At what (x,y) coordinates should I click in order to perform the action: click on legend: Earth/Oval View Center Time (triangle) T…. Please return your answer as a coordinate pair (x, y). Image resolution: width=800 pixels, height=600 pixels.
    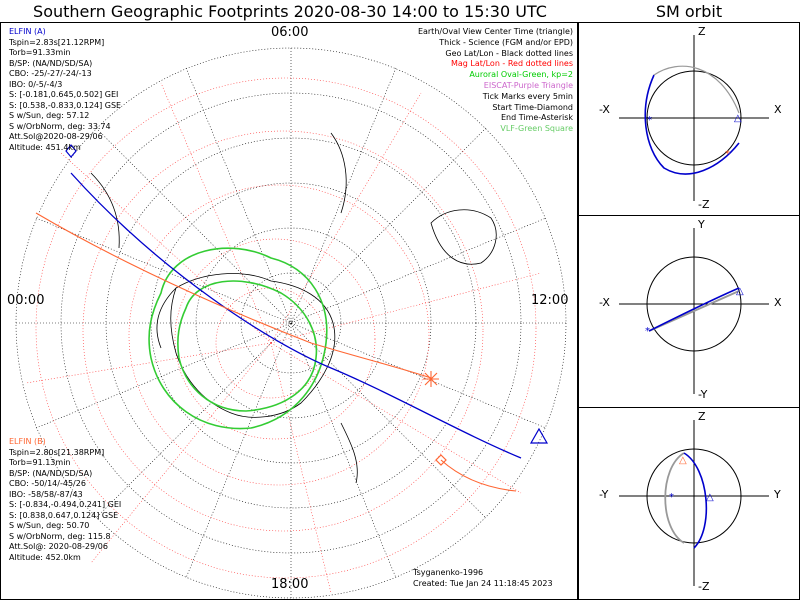
    Looking at the image, I should click on (495, 81).